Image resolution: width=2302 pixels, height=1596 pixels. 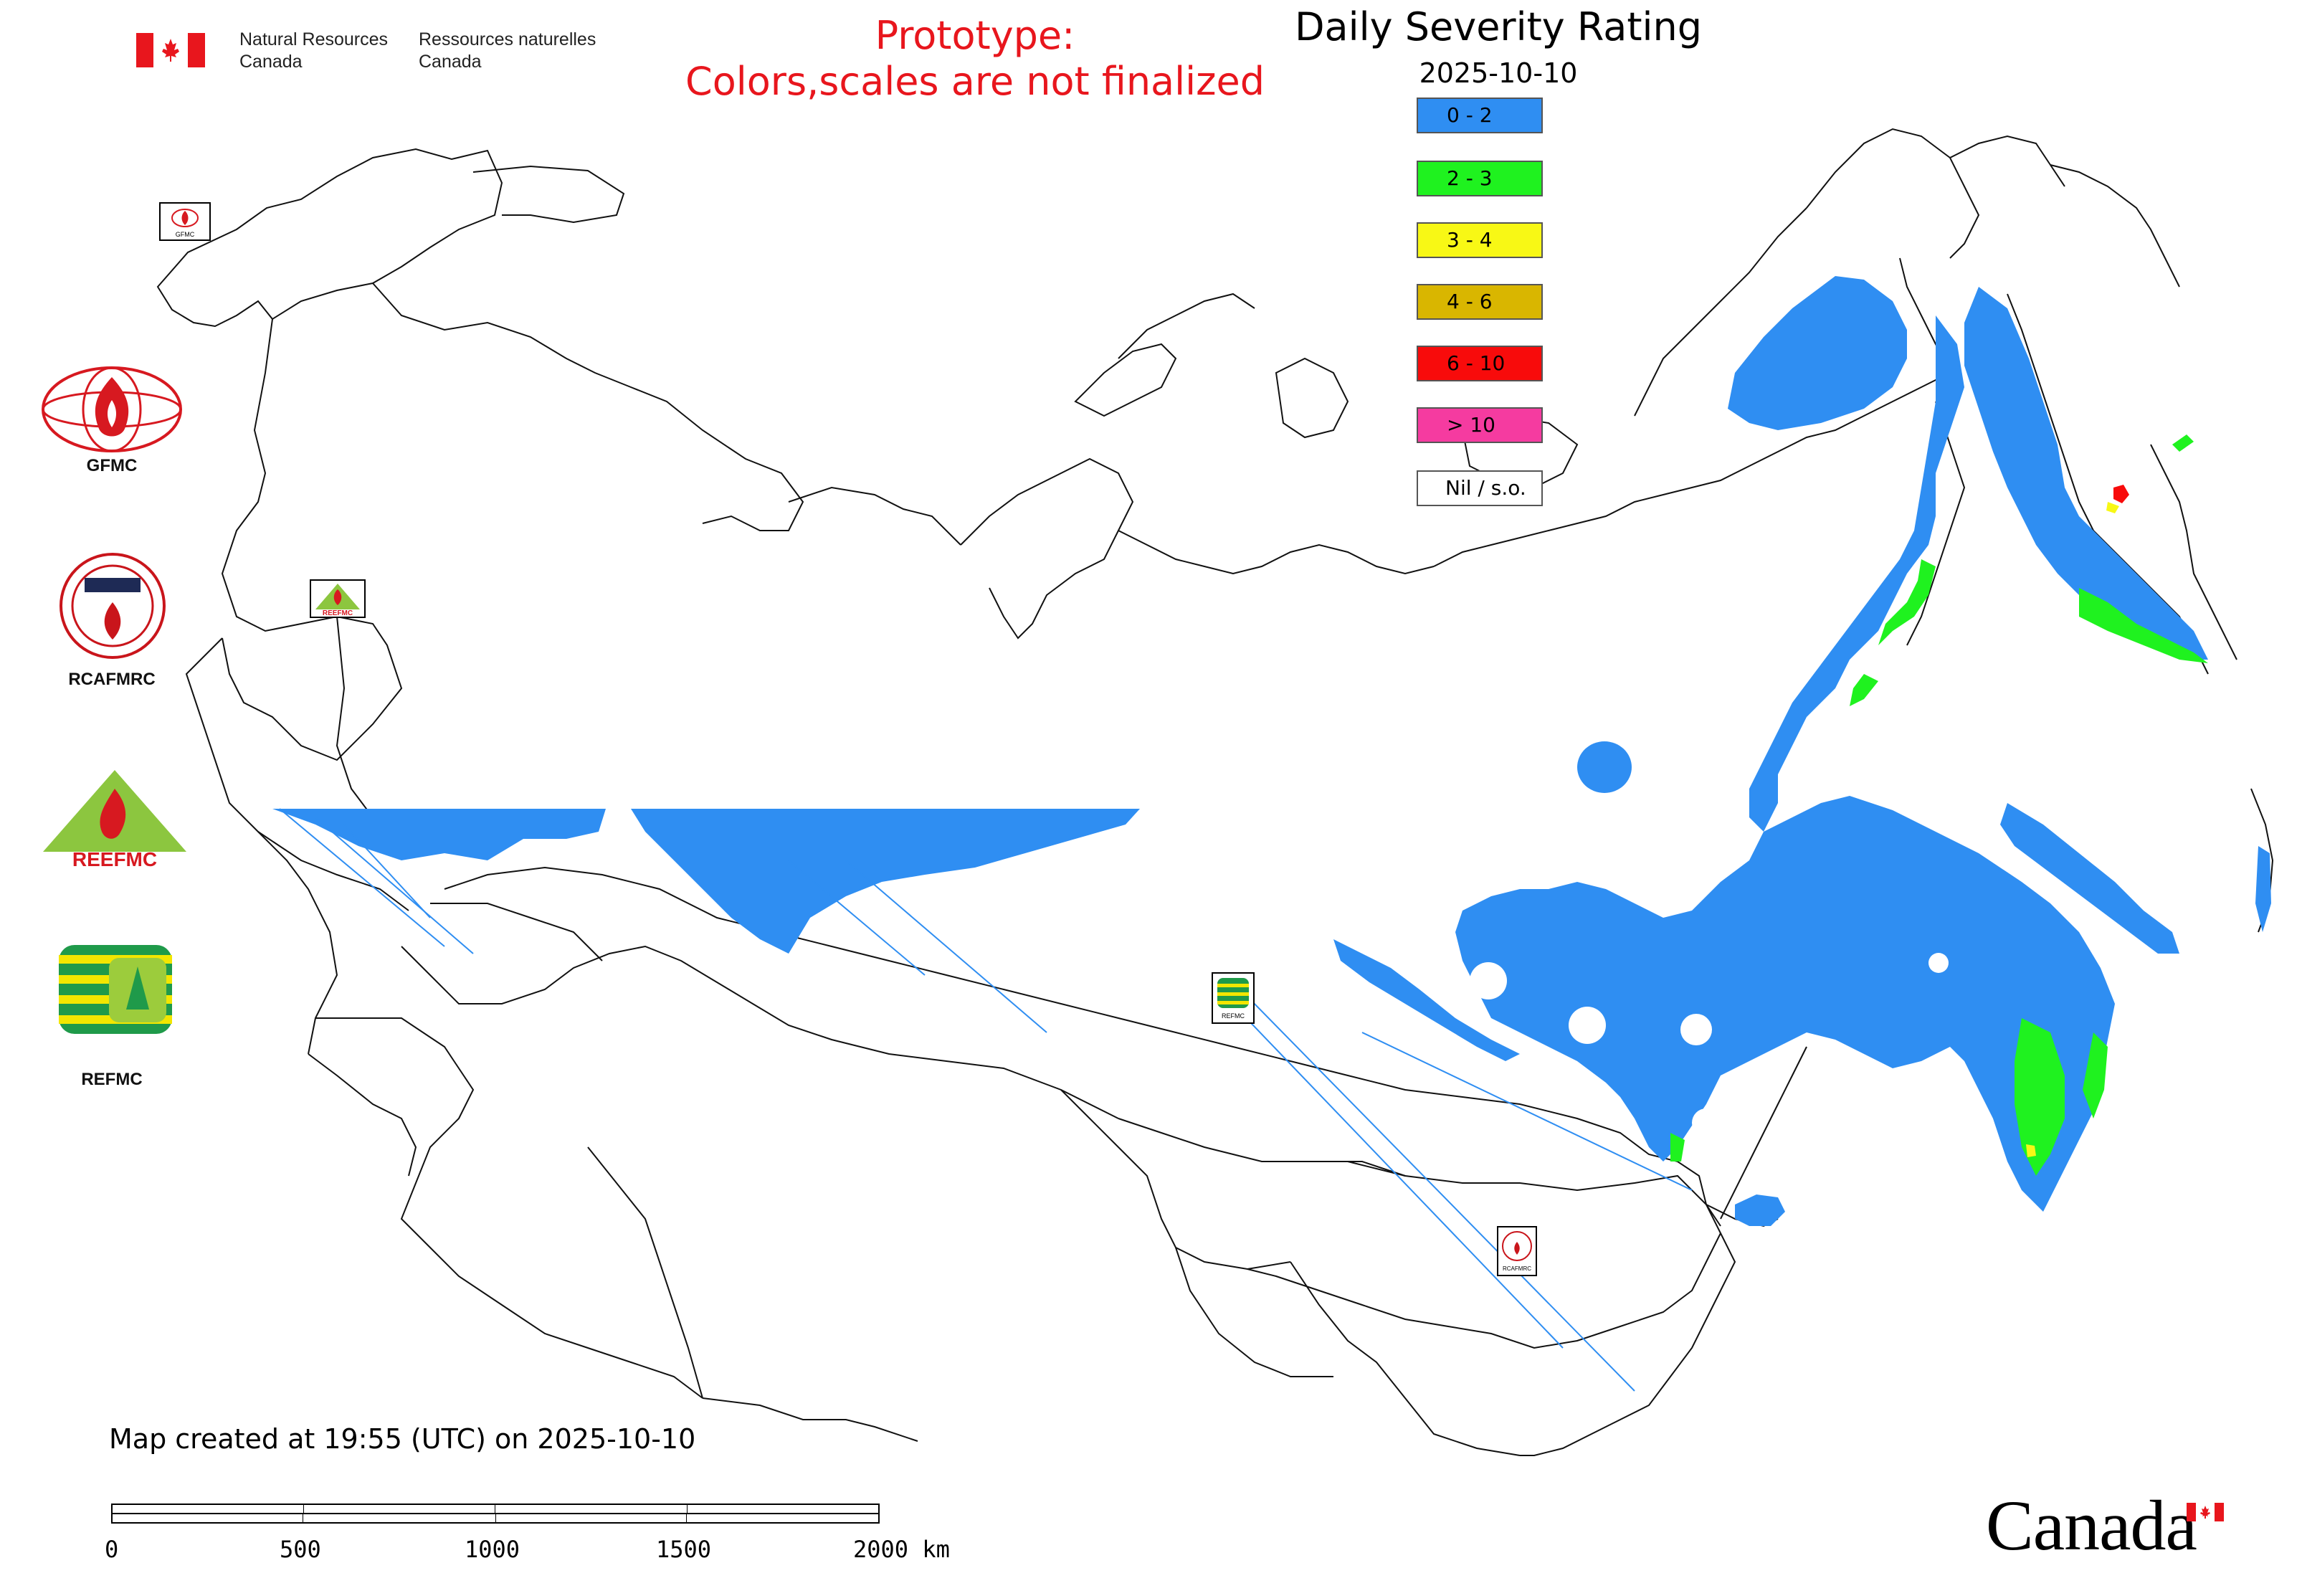 What do you see at coordinates (508, 51) in the screenshot?
I see `agency-name-fr: Ressources naturelles Canada` at bounding box center [508, 51].